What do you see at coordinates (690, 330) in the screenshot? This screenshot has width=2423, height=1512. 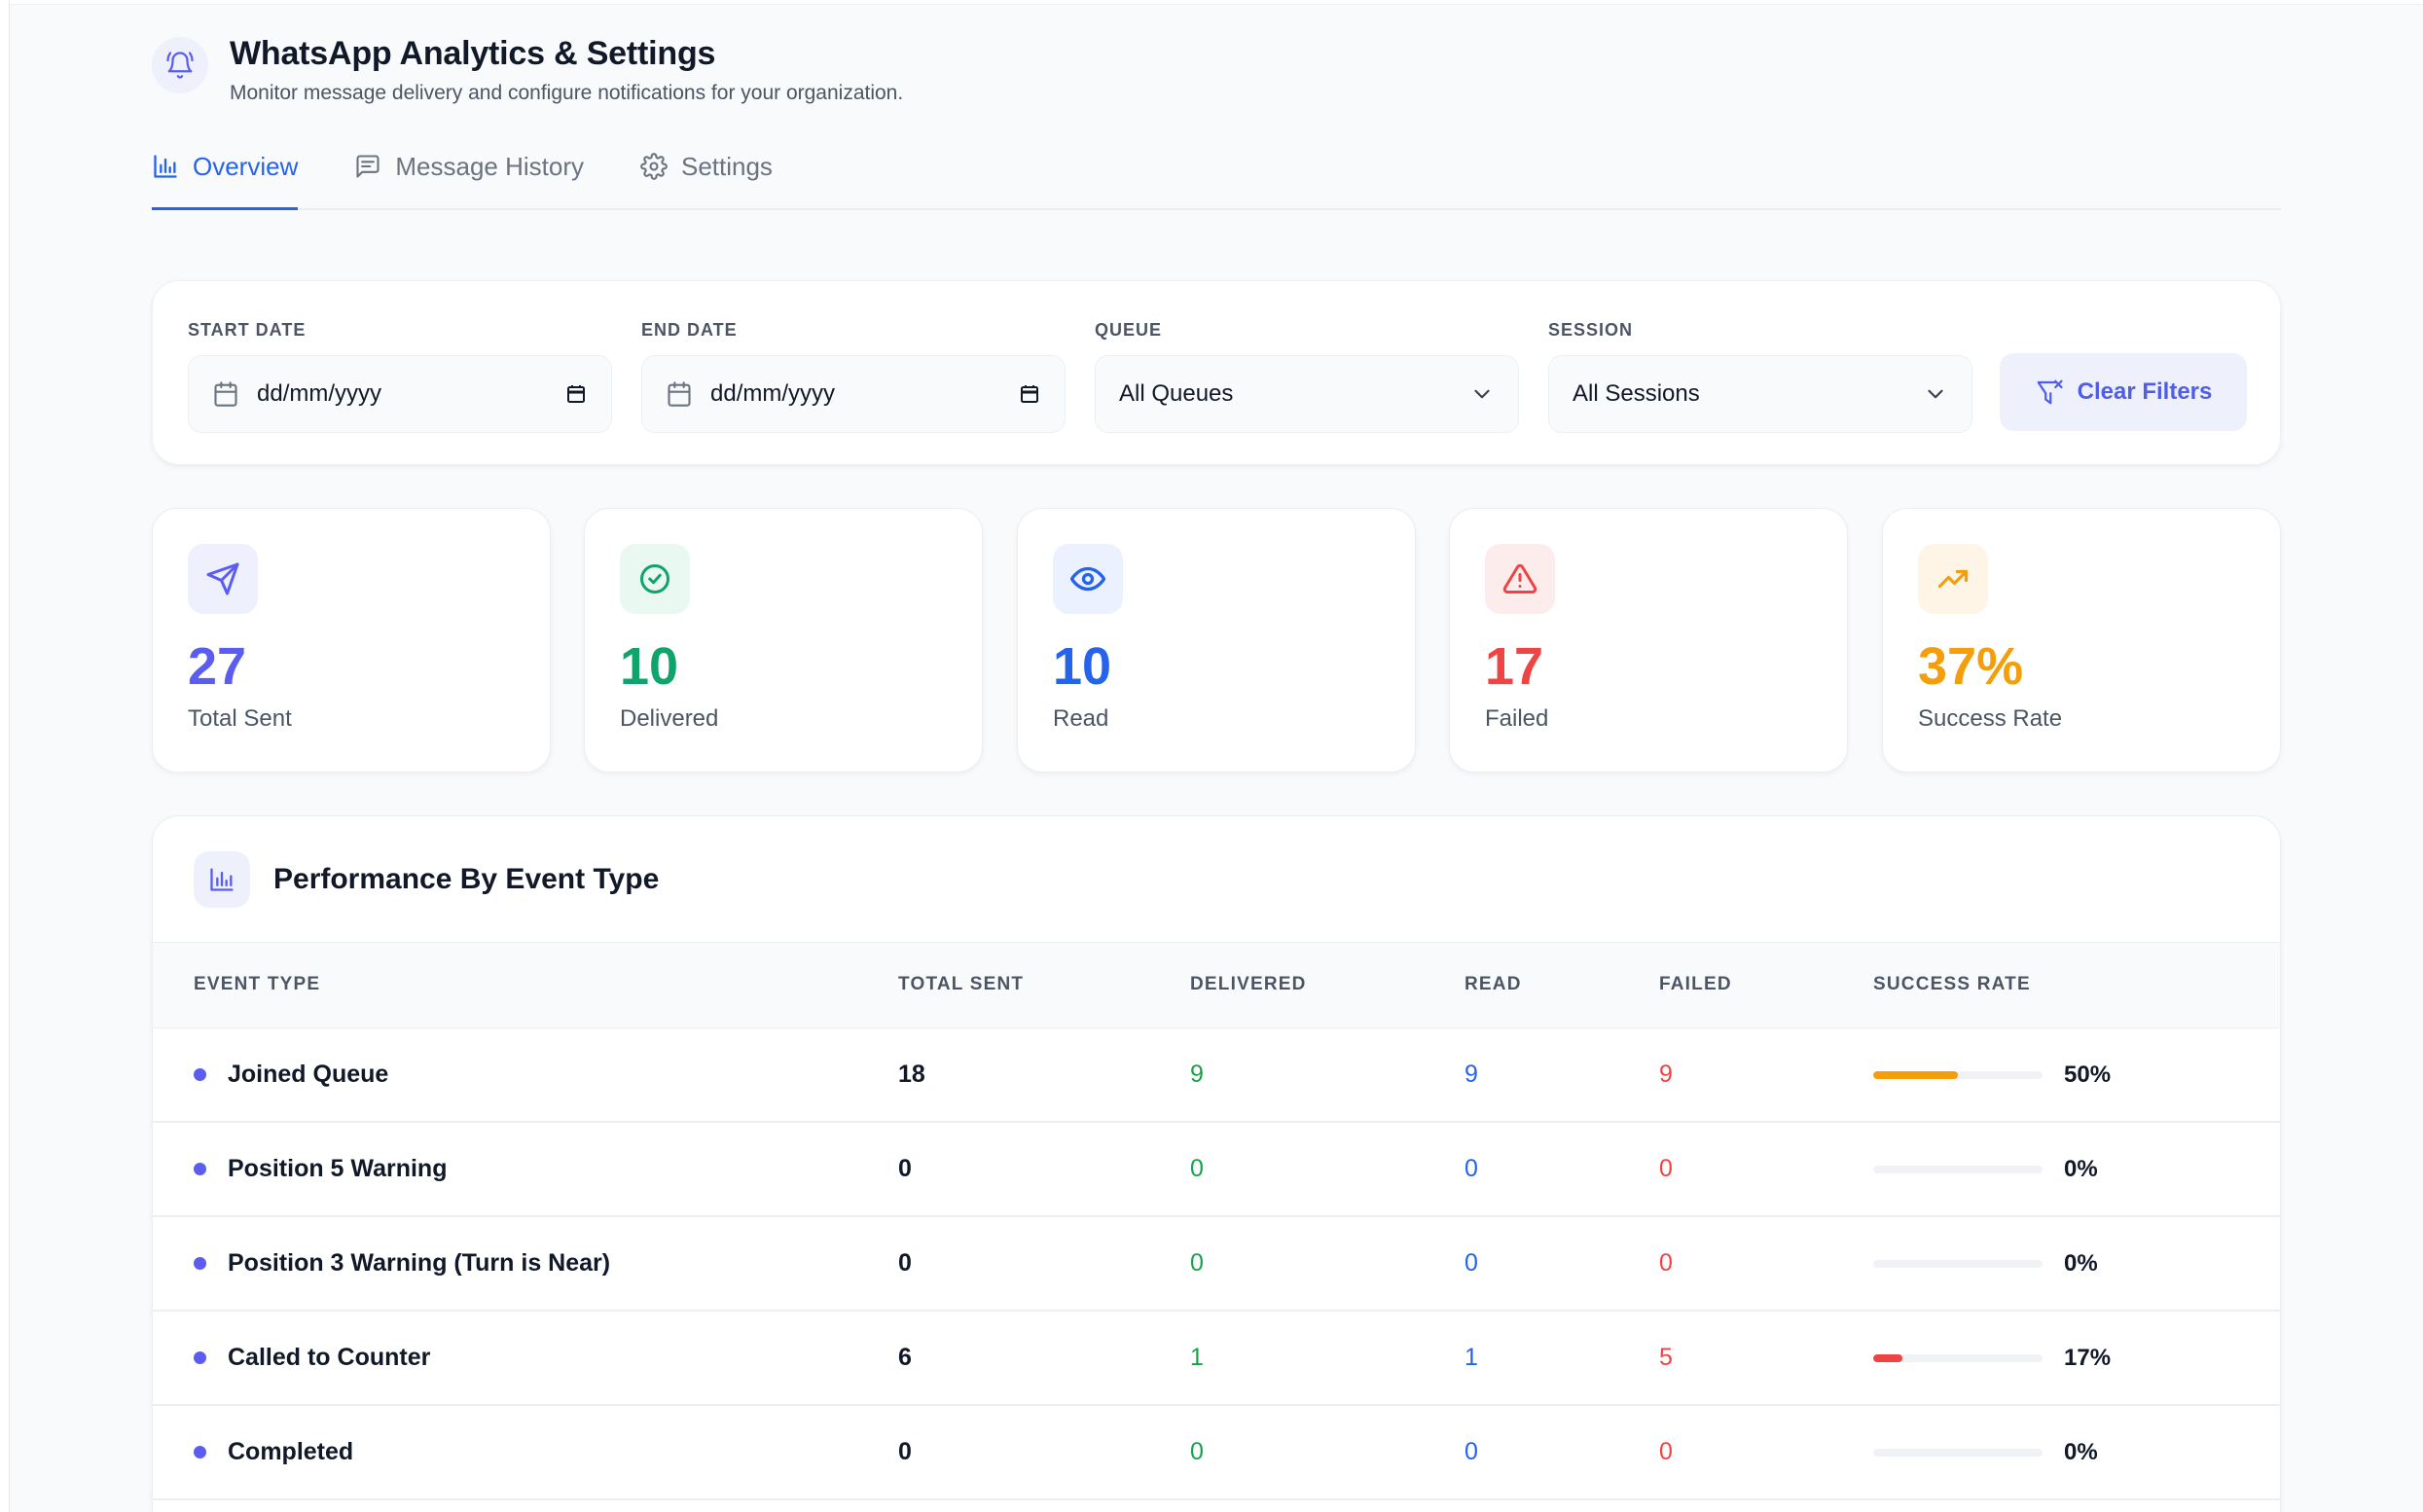 I see `end-date-label: END DATE` at bounding box center [690, 330].